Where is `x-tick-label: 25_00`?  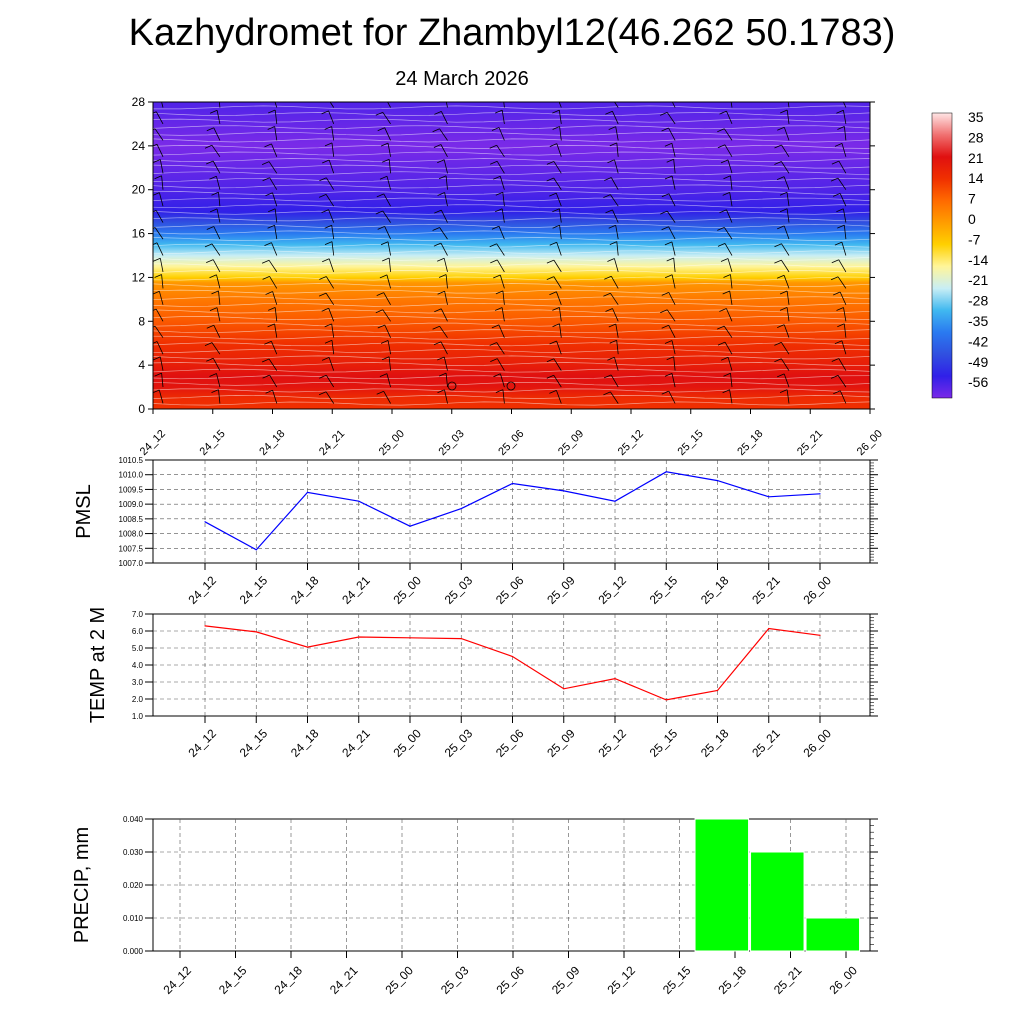 x-tick-label: 25_00 is located at coordinates (407, 590).